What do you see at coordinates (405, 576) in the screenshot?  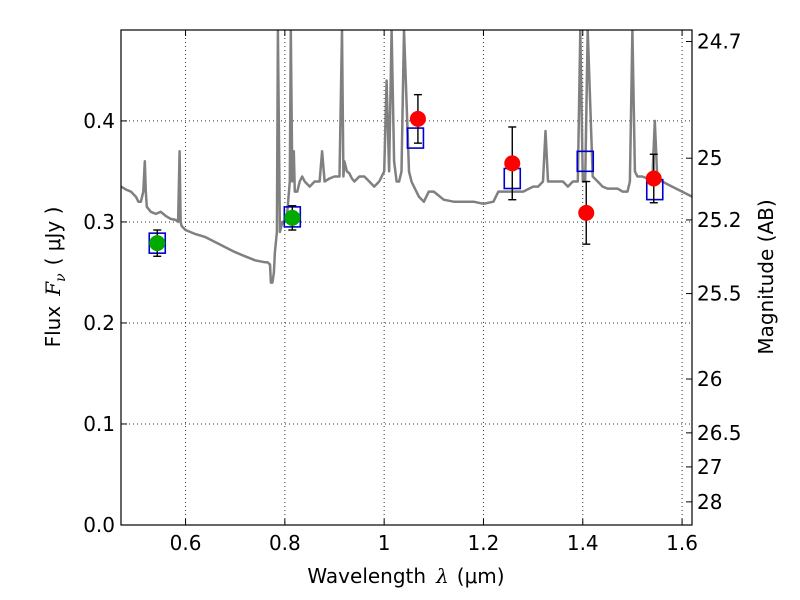 I see `x-axis-label: Wavelength λ (μm)` at bounding box center [405, 576].